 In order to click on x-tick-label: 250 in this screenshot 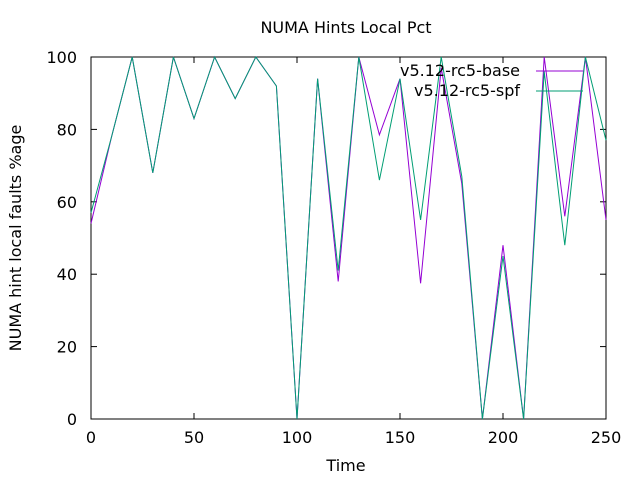, I will do `click(606, 437)`.